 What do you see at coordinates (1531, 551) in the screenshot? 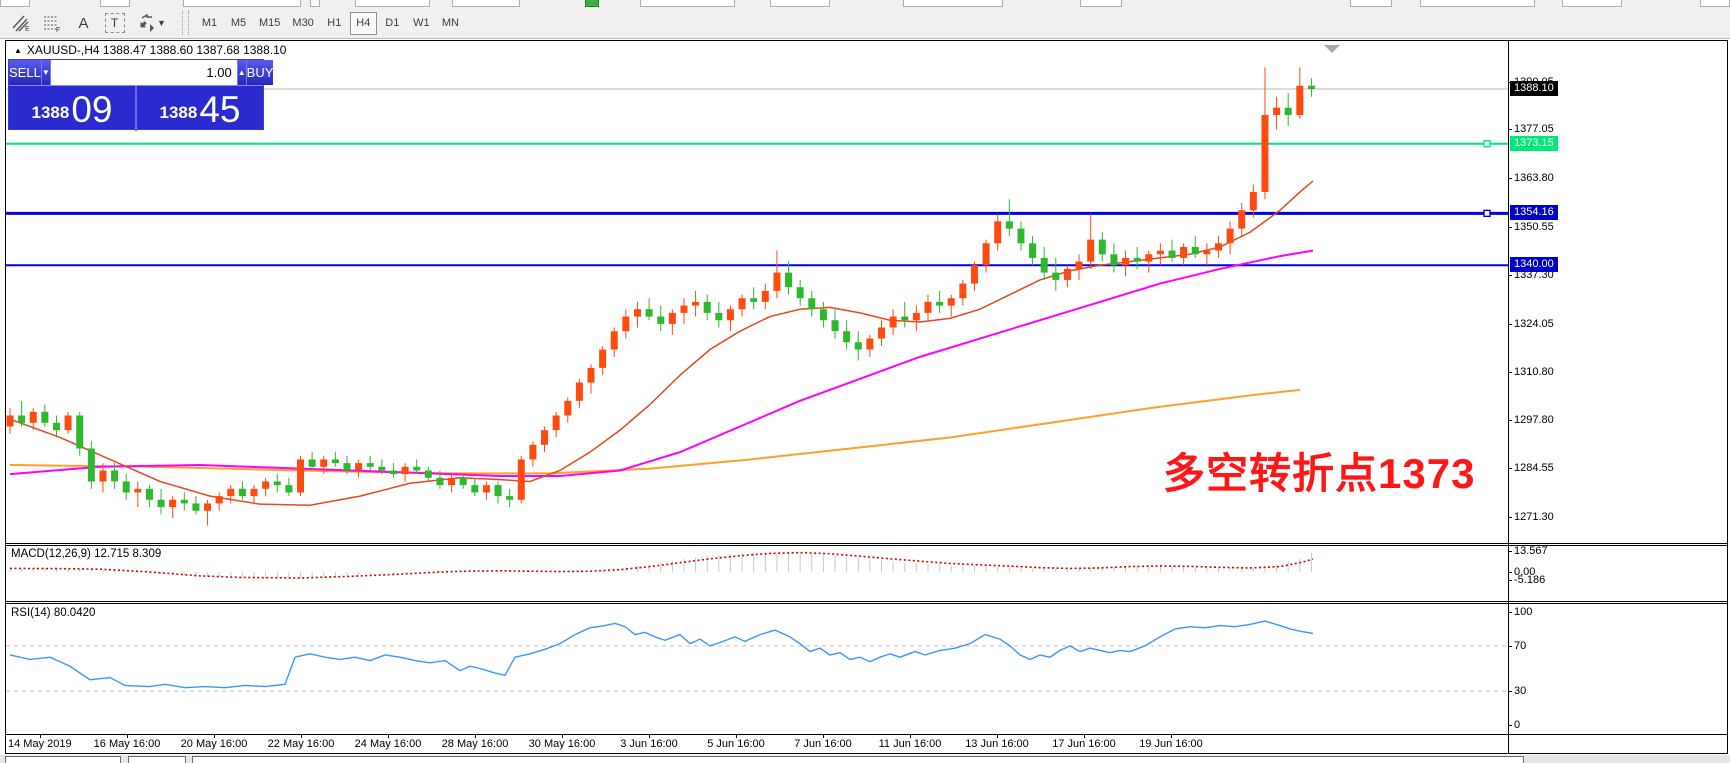
I see `macd-axis-label: 13.567` at bounding box center [1531, 551].